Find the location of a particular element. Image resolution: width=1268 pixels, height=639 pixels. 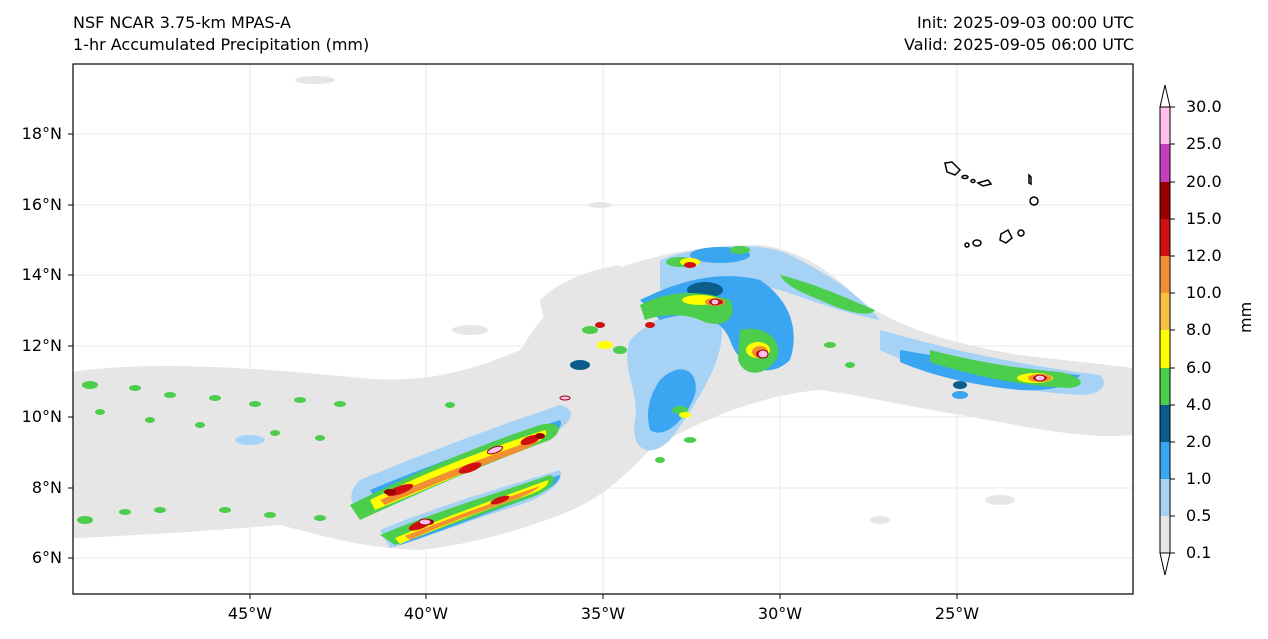

lat-label: 6°N is located at coordinates (46, 557).